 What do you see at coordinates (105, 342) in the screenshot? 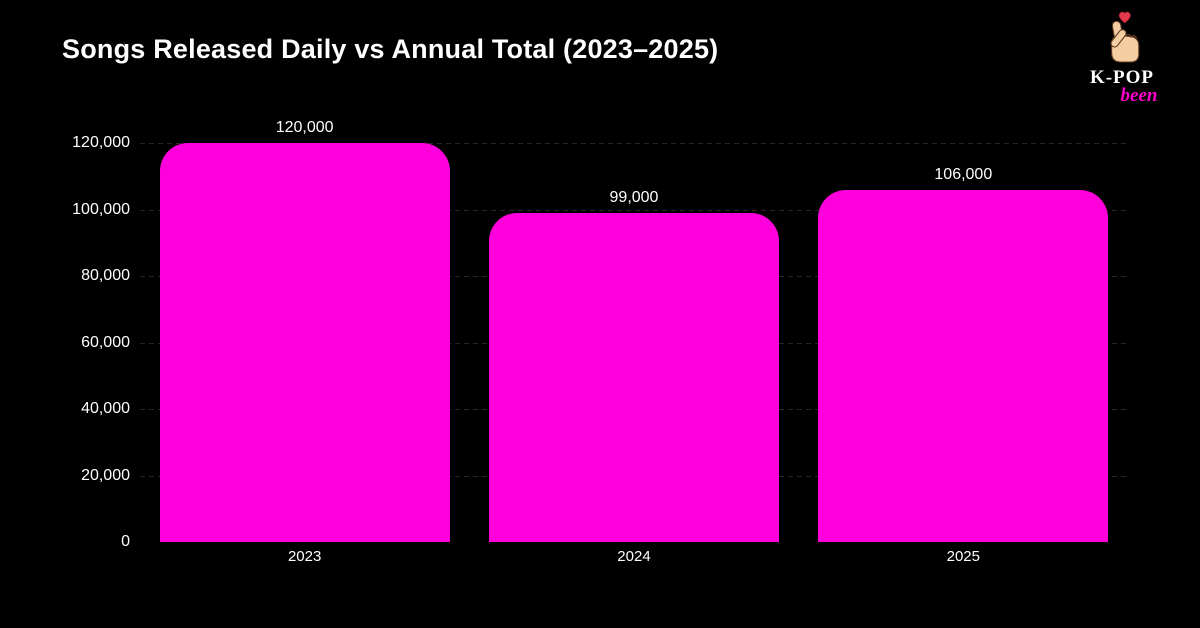
I see `y-axis-tick-label: 60,000` at bounding box center [105, 342].